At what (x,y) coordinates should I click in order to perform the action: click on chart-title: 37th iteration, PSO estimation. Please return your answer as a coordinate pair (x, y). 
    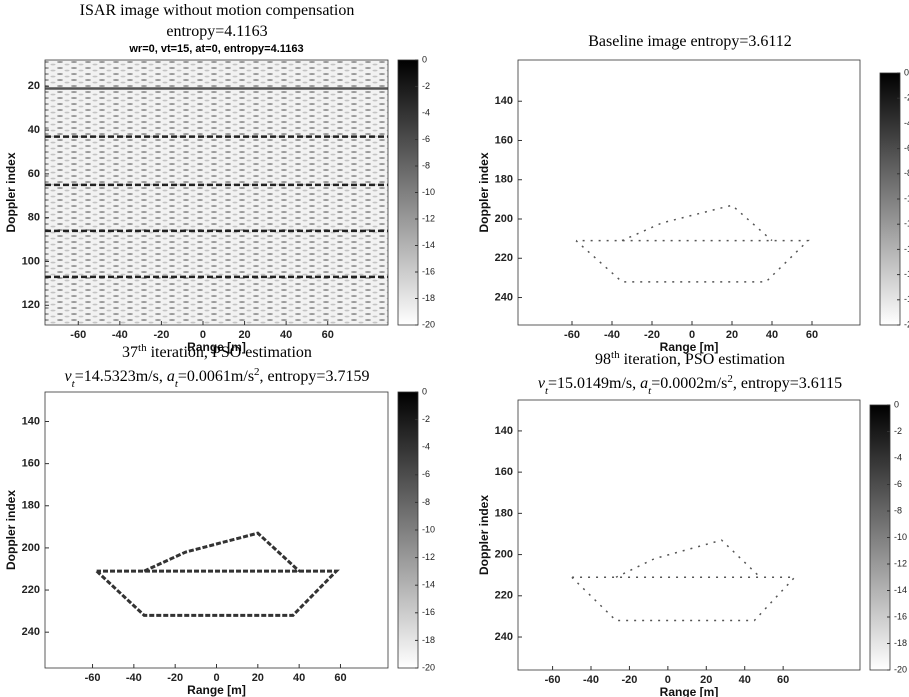
    Looking at the image, I should click on (217, 351).